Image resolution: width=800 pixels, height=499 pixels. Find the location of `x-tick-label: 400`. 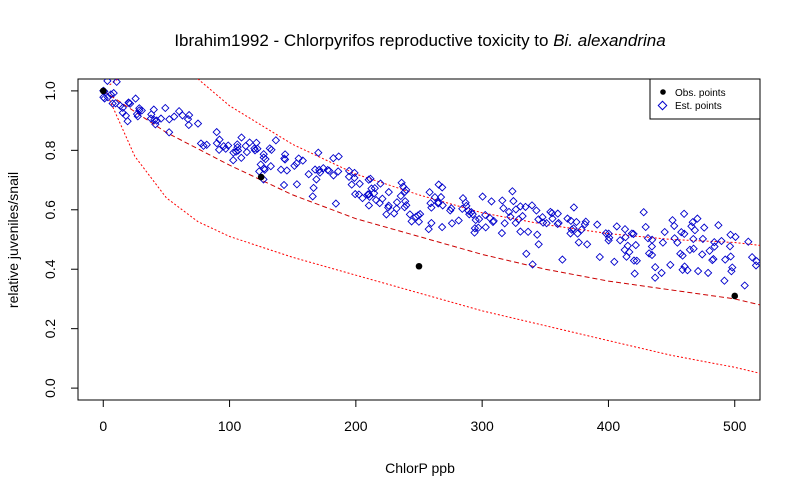

x-tick-label: 400 is located at coordinates (609, 426).